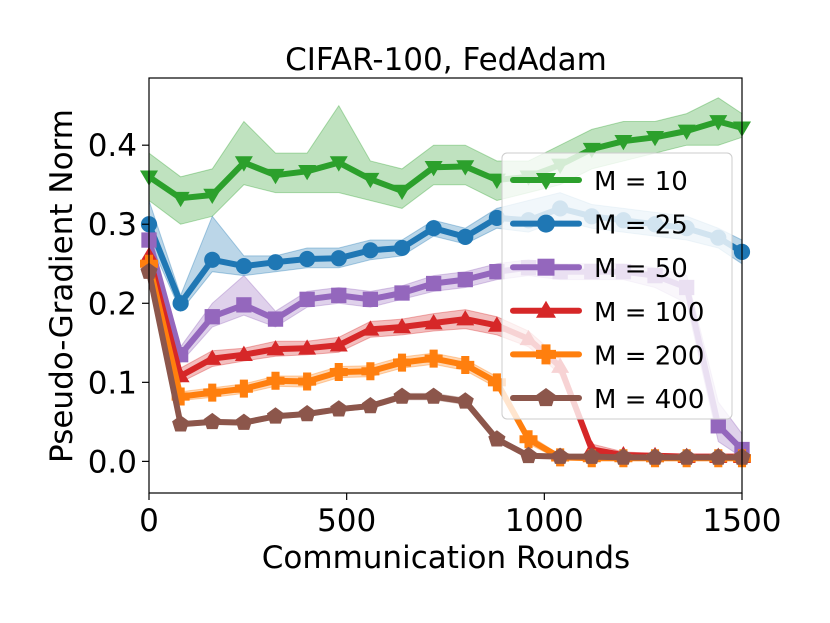  What do you see at coordinates (346, 521) in the screenshot?
I see `x-tick-label: 500` at bounding box center [346, 521].